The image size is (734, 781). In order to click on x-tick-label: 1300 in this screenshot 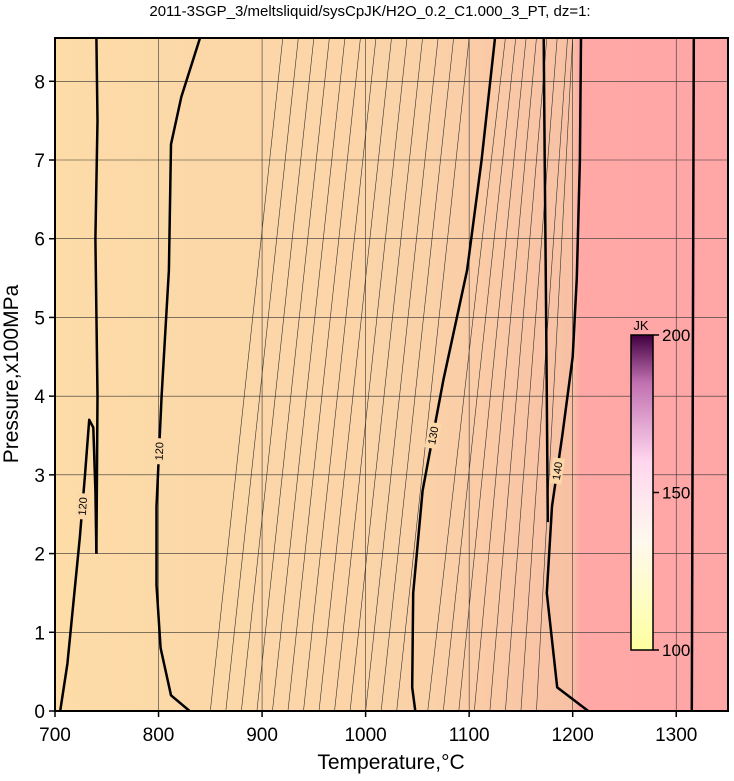, I will do `click(676, 735)`.